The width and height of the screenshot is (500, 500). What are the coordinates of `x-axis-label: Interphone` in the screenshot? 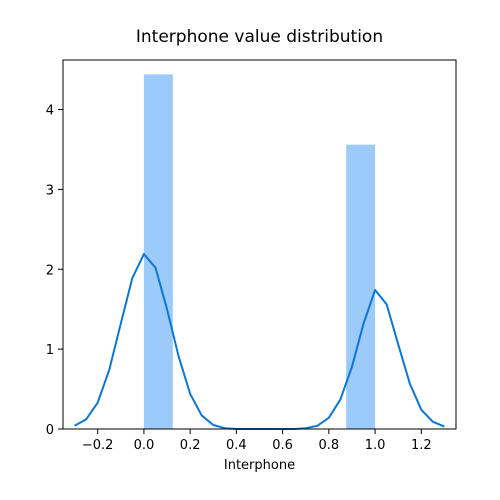 It's located at (259, 465).